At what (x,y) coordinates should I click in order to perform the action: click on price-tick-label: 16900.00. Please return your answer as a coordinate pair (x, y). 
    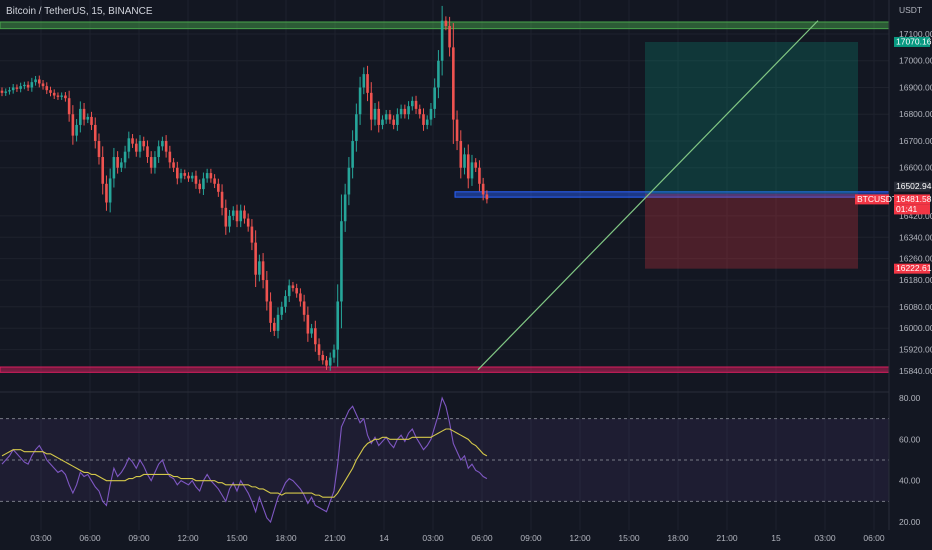
    Looking at the image, I should click on (915, 87).